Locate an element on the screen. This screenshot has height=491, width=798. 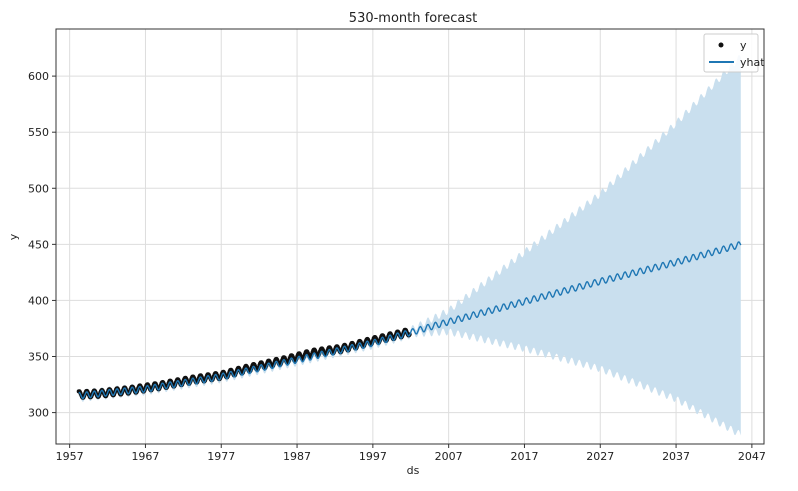
y-tick-label: 300 is located at coordinates (38, 413).